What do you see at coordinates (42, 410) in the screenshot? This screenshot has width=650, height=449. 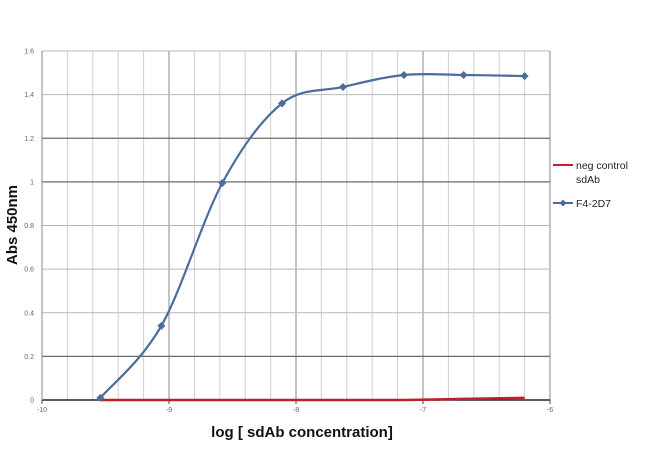 I see `x-tick-label: -10` at bounding box center [42, 410].